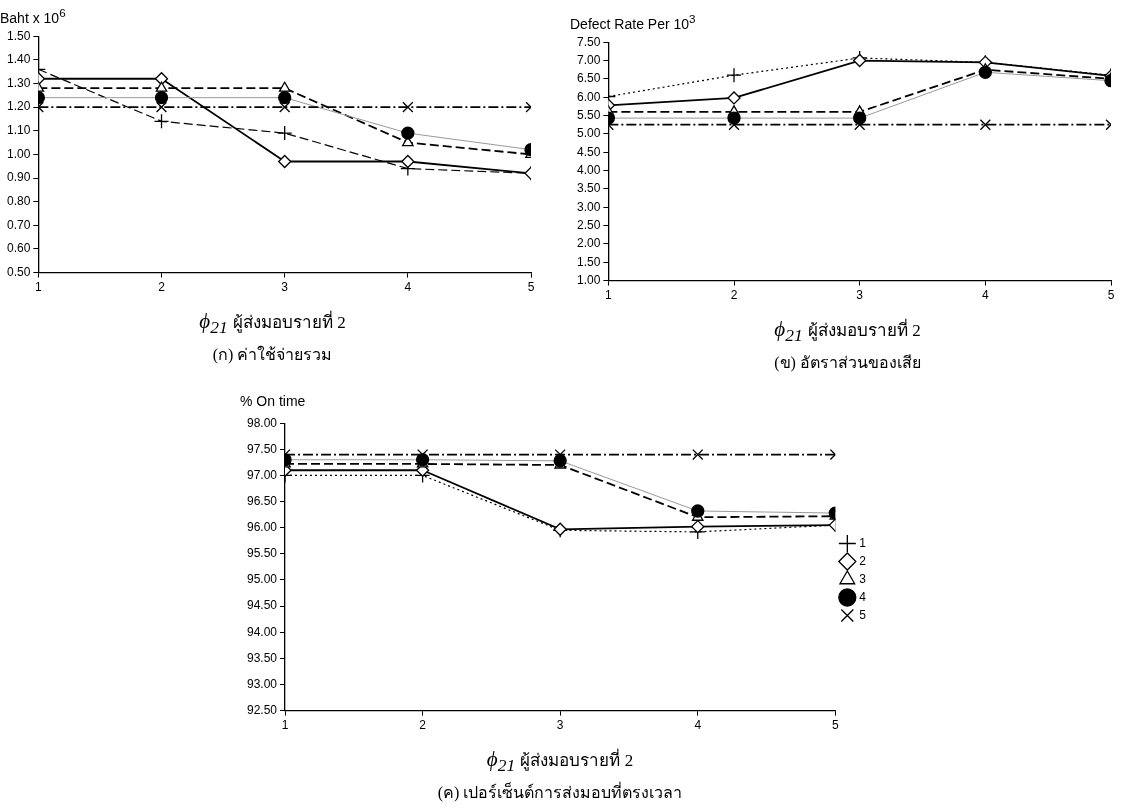  Describe the element at coordinates (273, 402) in the screenshot. I see `y-axis-title: % On time` at that location.